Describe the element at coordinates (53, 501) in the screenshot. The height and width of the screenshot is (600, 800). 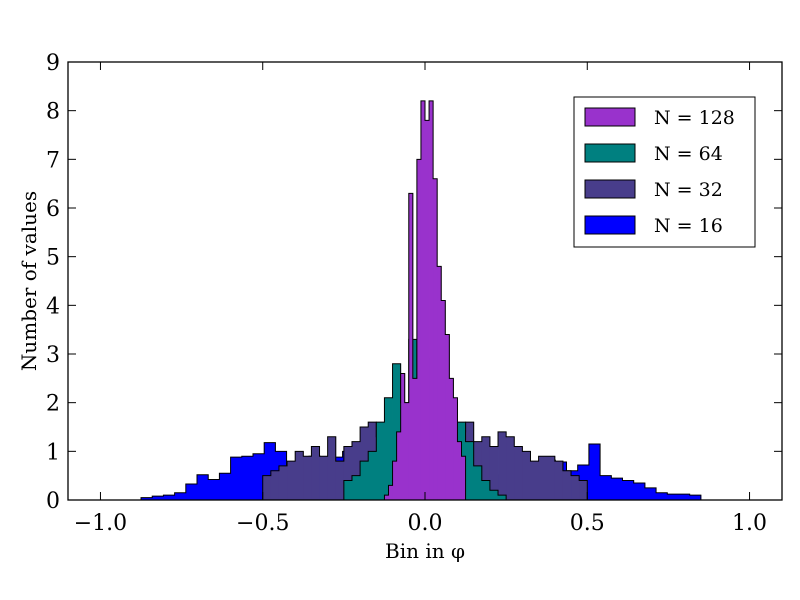
I see `y-tick-label: 0` at that location.